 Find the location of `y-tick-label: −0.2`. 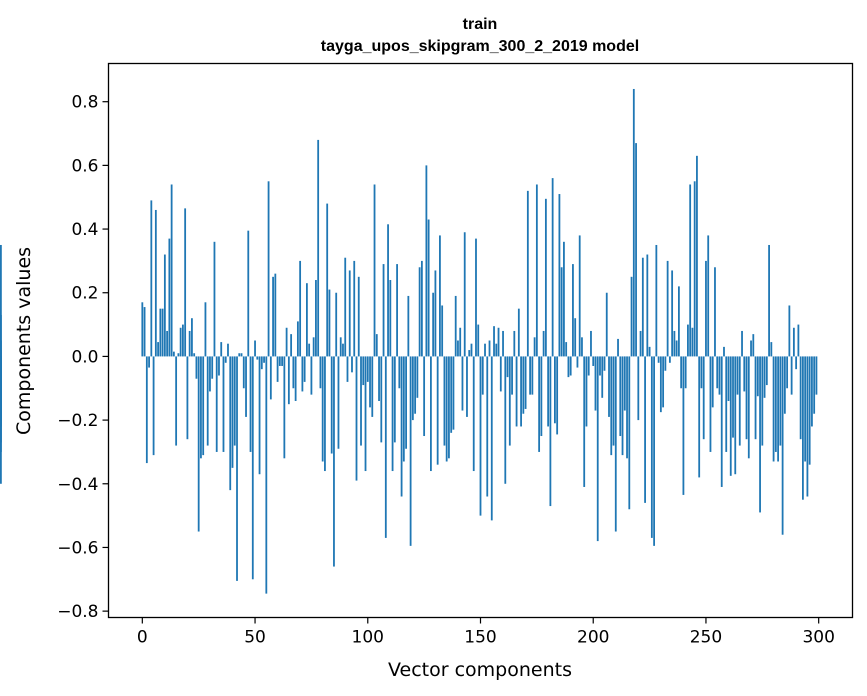

y-tick-label: −0.2 is located at coordinates (77, 421).